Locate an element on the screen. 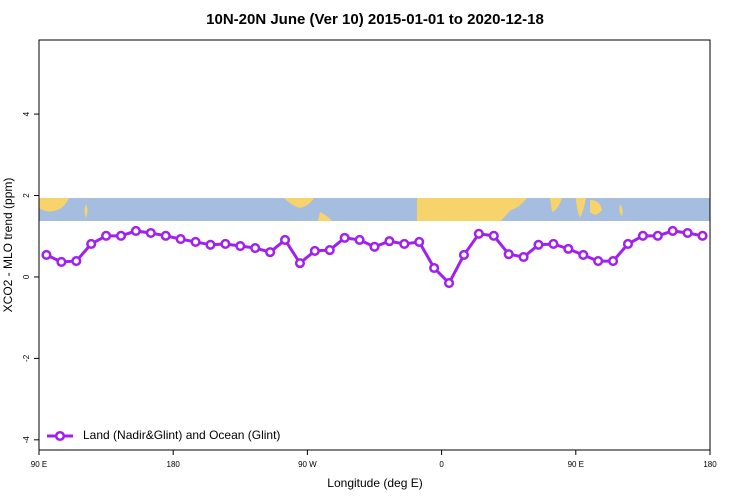  x-tick-label: 90 W is located at coordinates (307, 464).